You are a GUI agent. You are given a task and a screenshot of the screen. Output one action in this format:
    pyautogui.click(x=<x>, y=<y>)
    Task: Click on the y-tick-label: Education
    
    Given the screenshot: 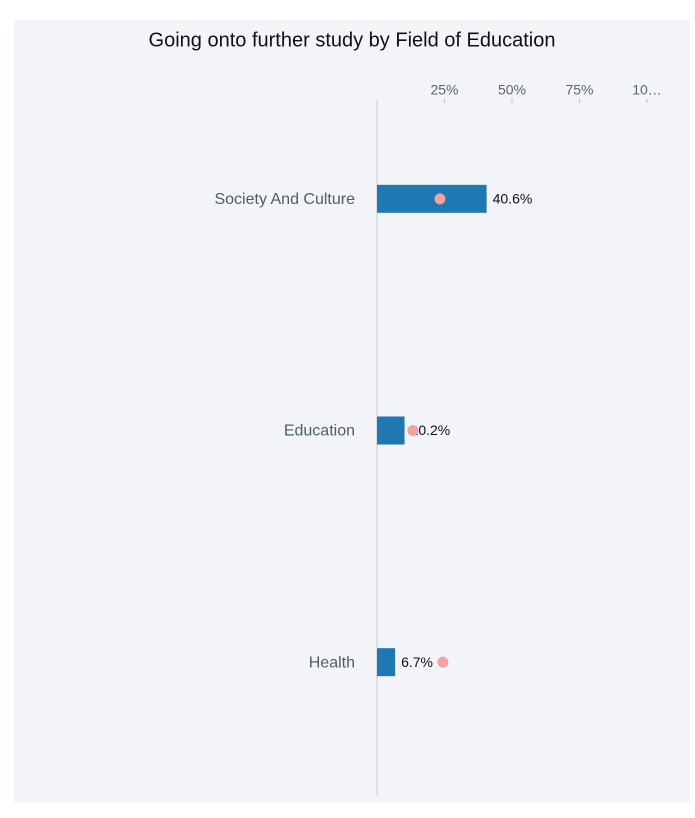 What is the action you would take?
    pyautogui.click(x=319, y=431)
    